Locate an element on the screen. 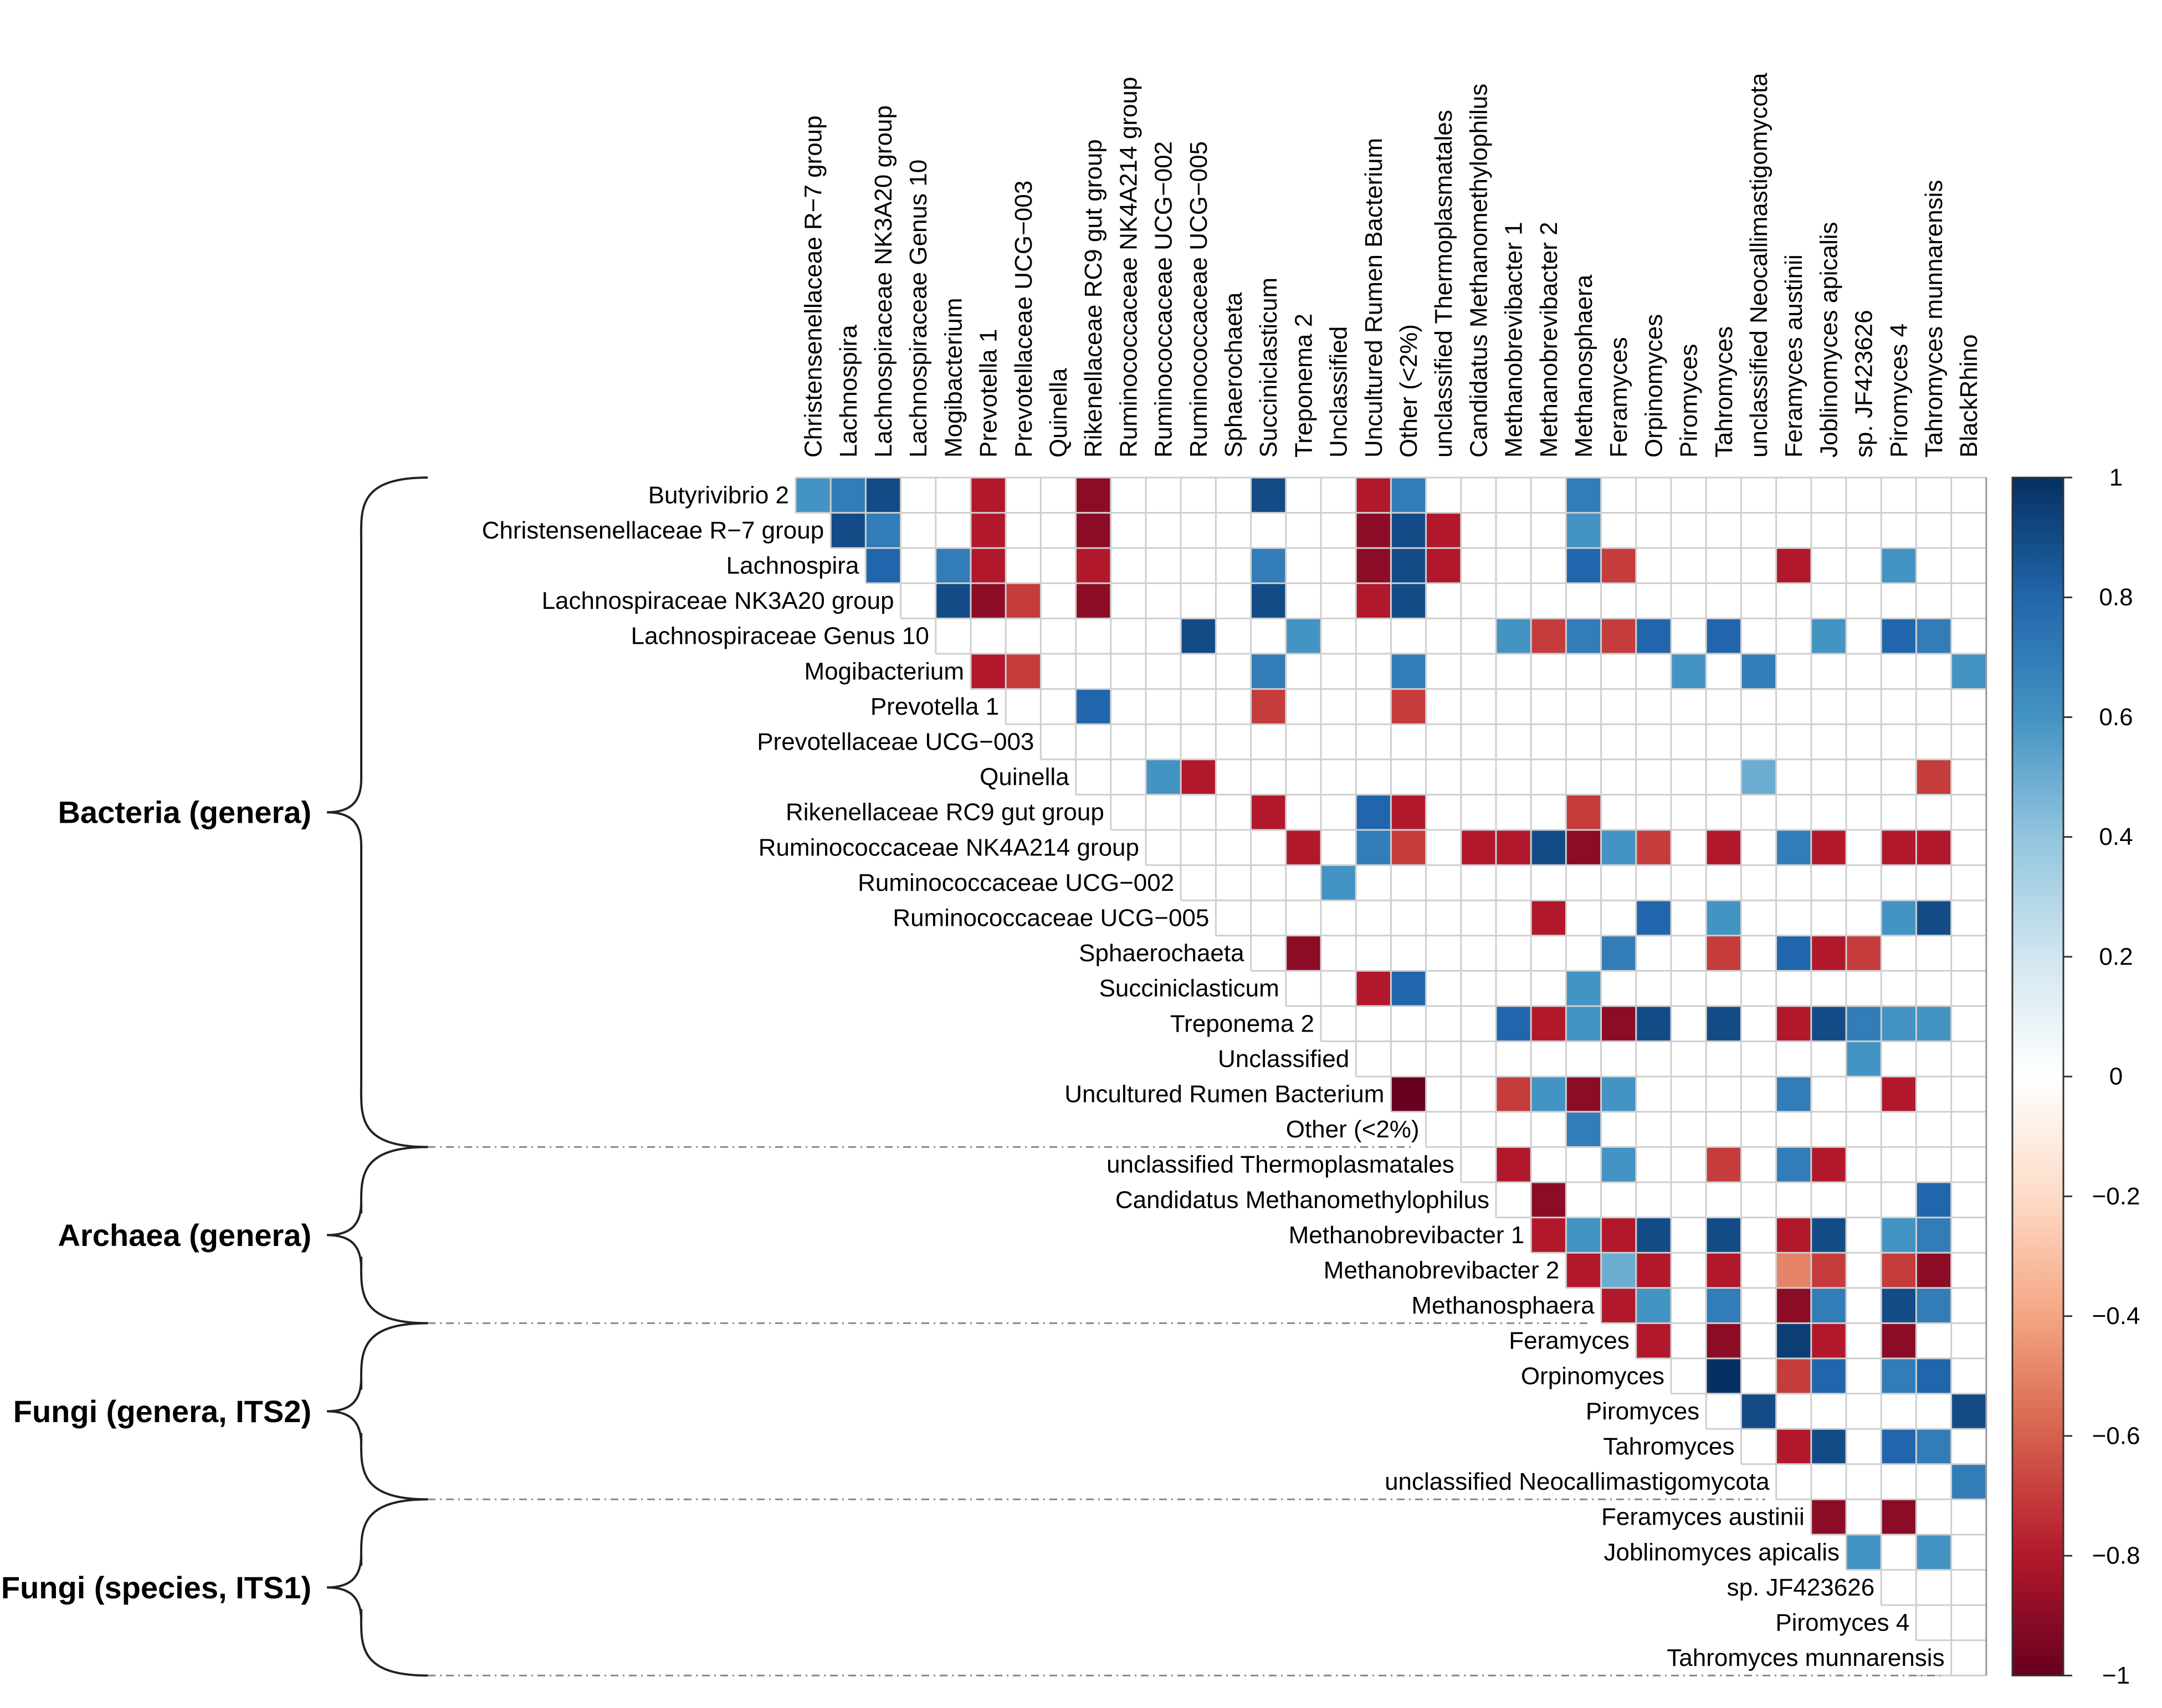 This screenshot has width=2162, height=1708. cell-r3-c5 is located at coordinates (988, 601).